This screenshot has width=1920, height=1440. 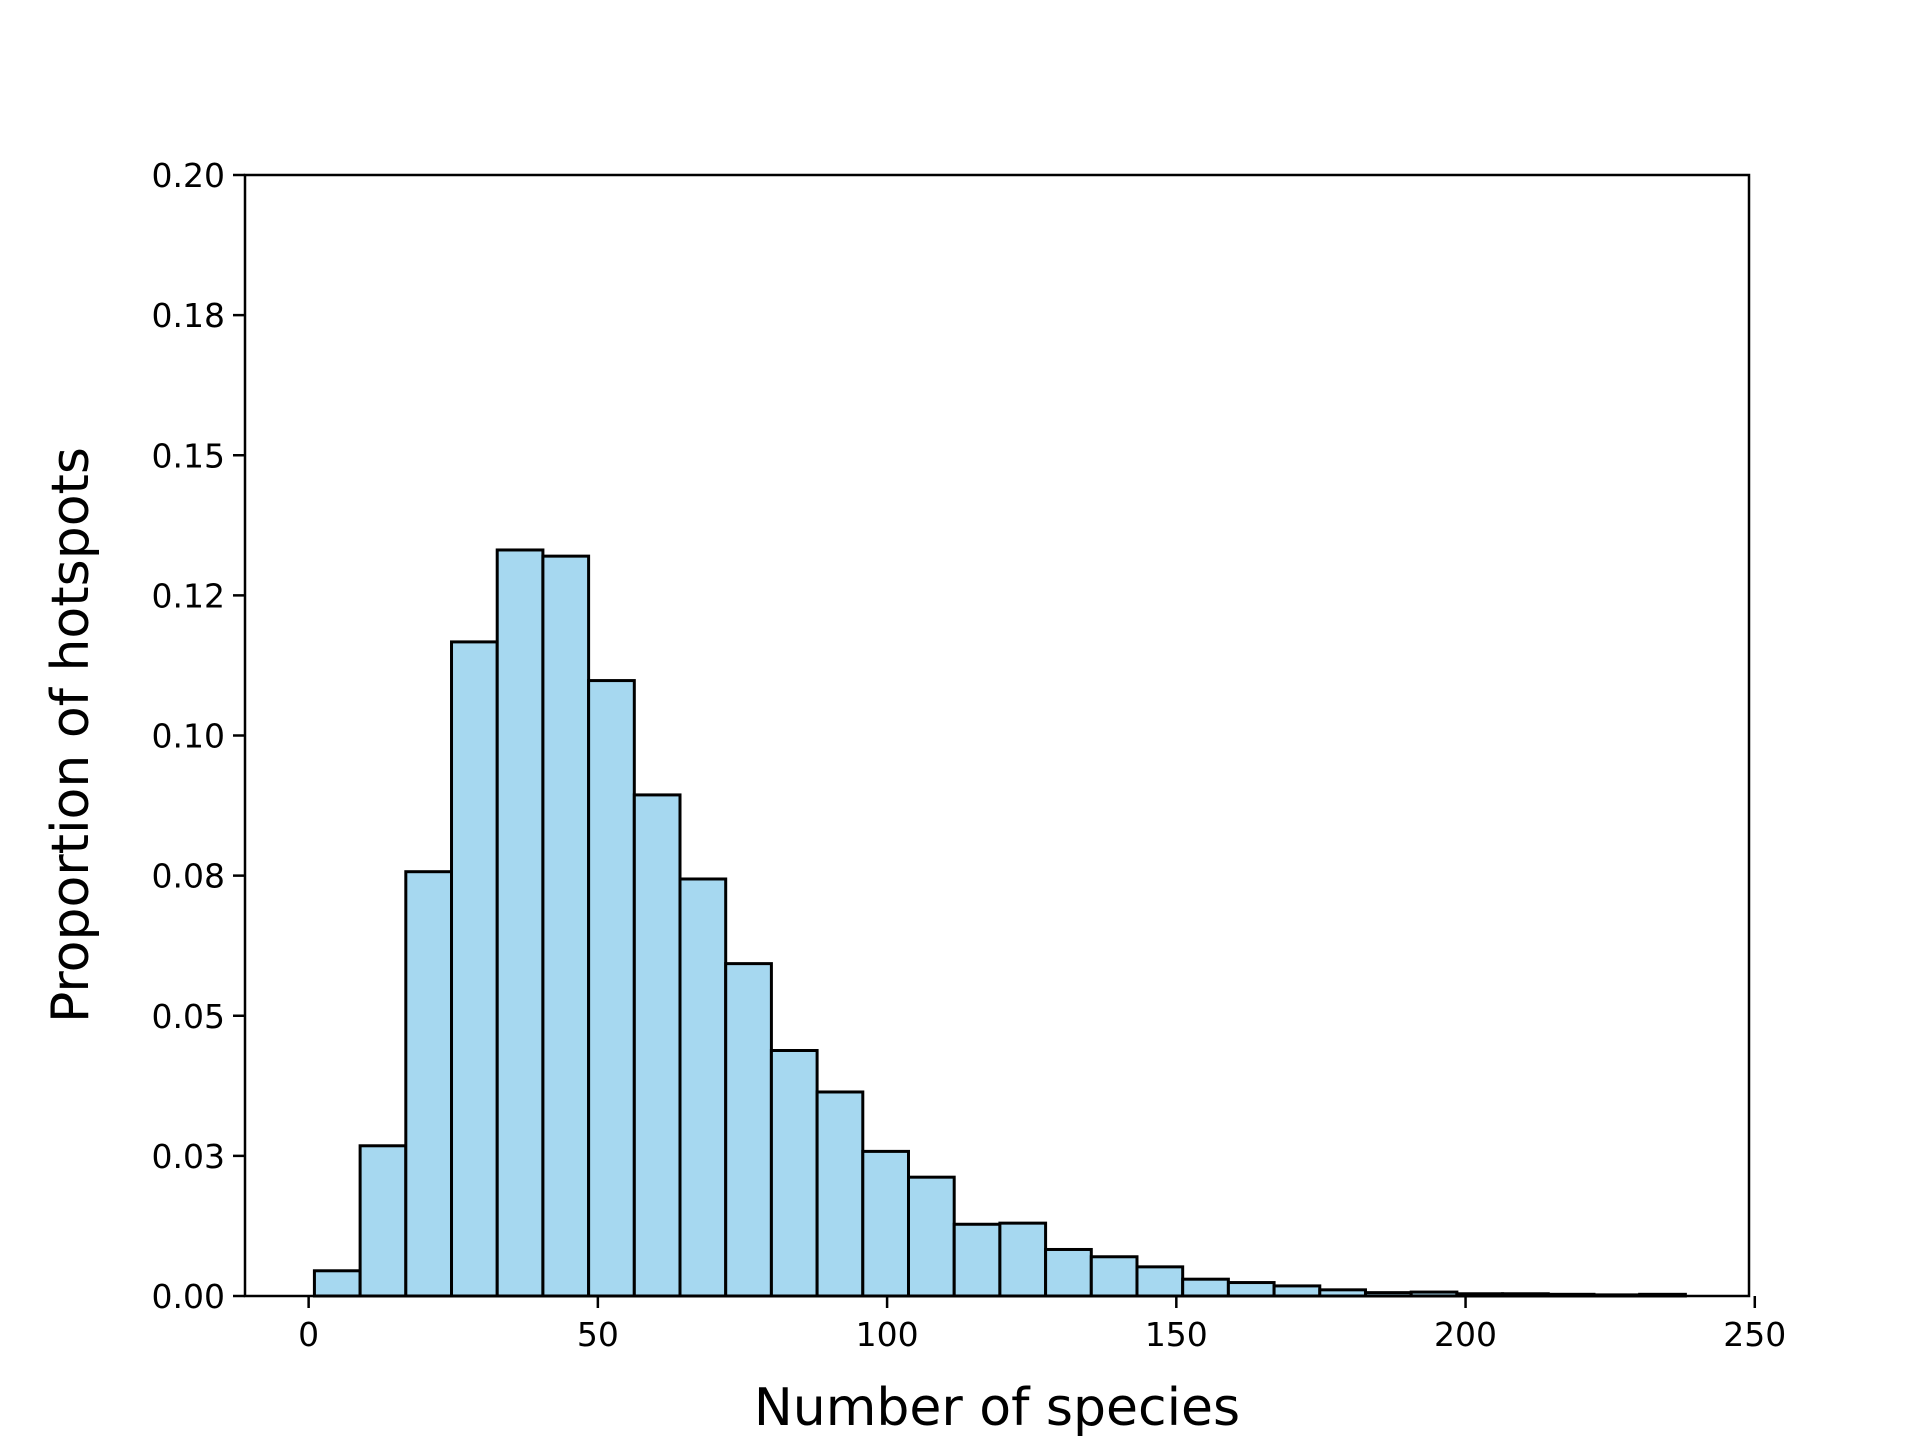 I want to click on x-tick-label: 50, so click(x=598, y=1334).